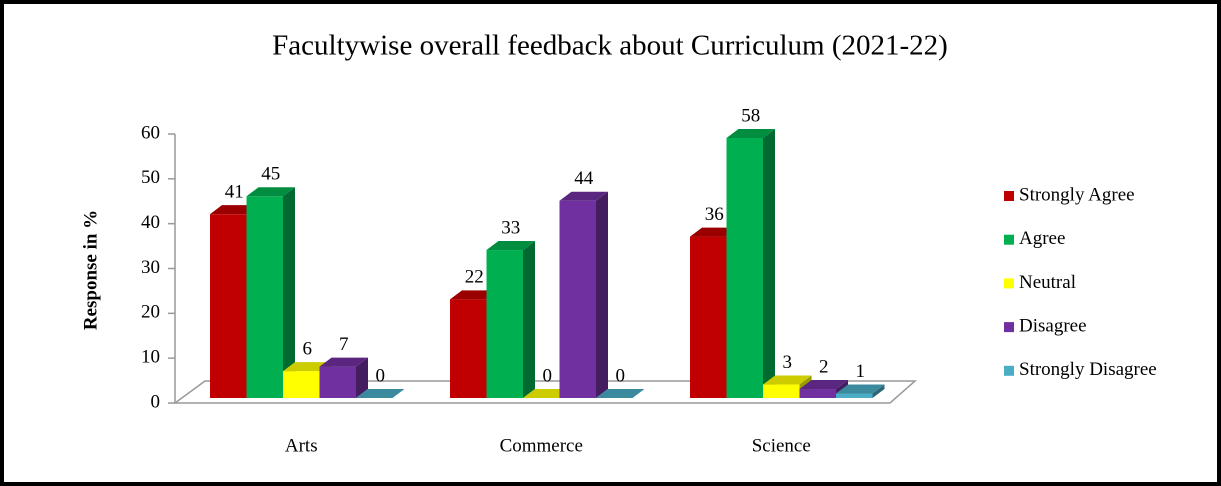 The width and height of the screenshot is (1221, 486). What do you see at coordinates (90, 270) in the screenshot?
I see `y-axis-label: Response in %` at bounding box center [90, 270].